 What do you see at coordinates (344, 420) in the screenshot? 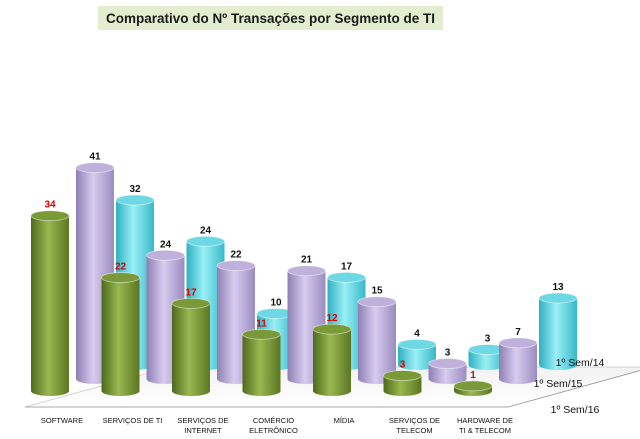
I see `category-label: MÍDIA` at bounding box center [344, 420].